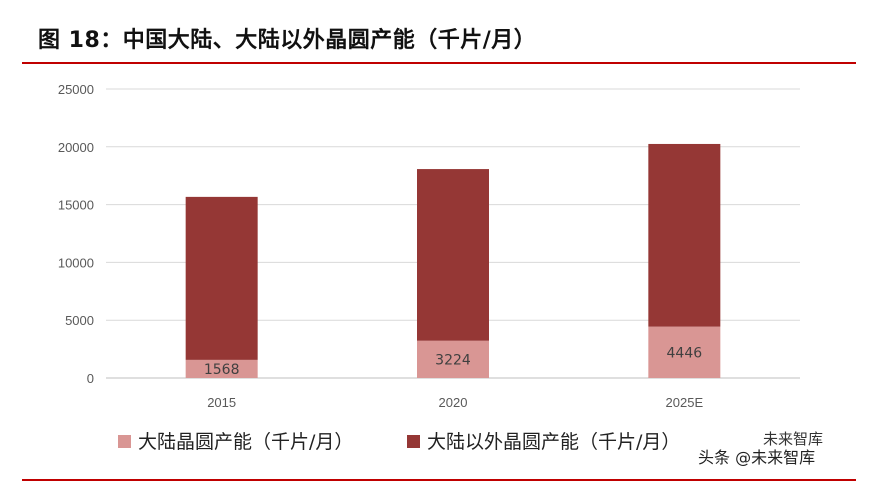 The width and height of the screenshot is (874, 482). I want to click on data-label-2015: 1568, so click(222, 370).